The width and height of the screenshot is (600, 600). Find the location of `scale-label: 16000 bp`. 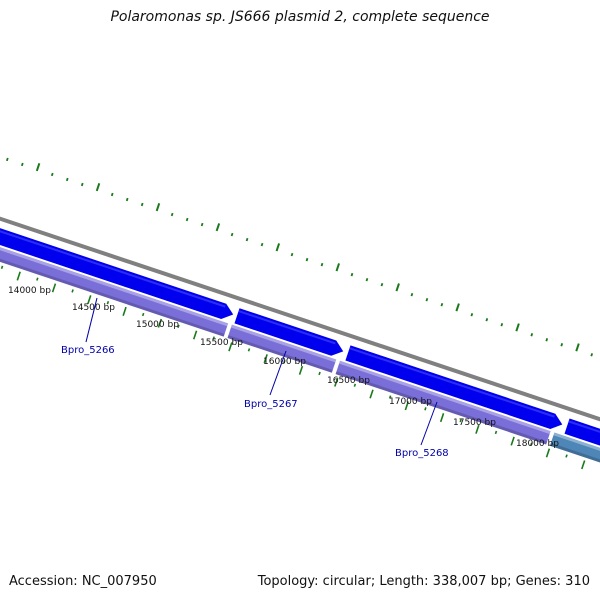

scale-label: 16000 bp is located at coordinates (284, 362).